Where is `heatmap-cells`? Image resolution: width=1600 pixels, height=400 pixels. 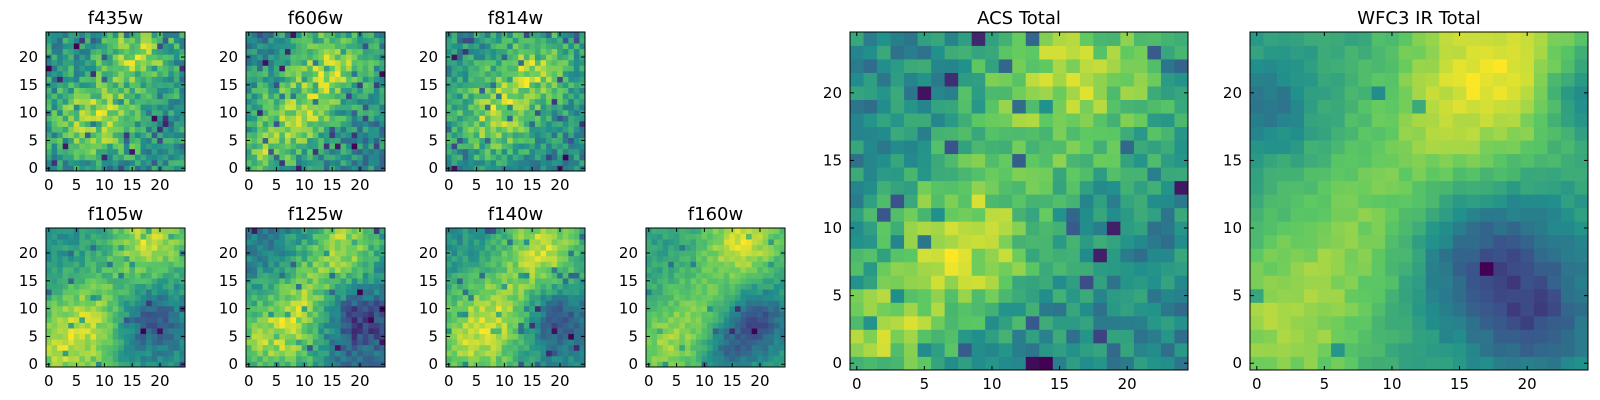
heatmap-cells is located at coordinates (516, 298).